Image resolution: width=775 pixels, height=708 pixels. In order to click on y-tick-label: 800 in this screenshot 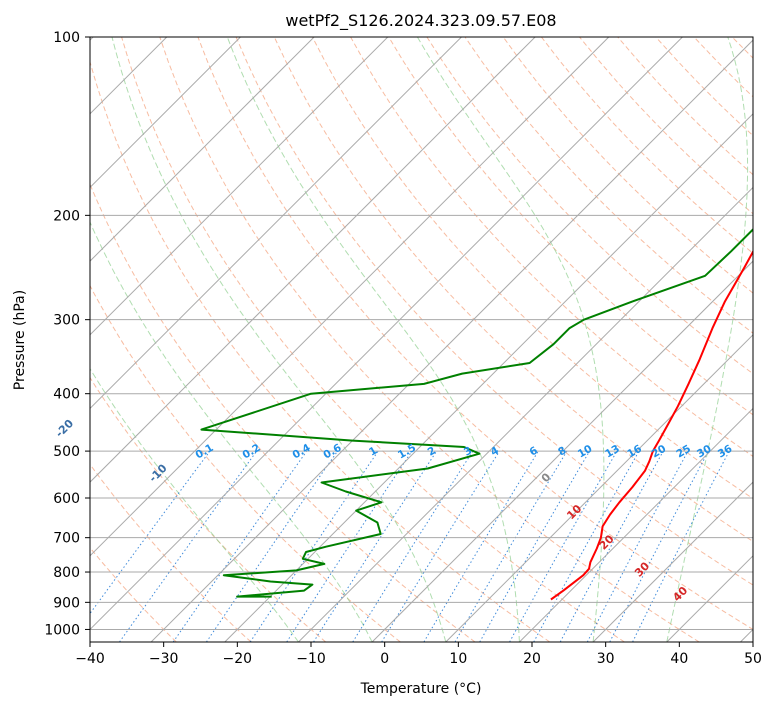, I will do `click(66, 573)`.